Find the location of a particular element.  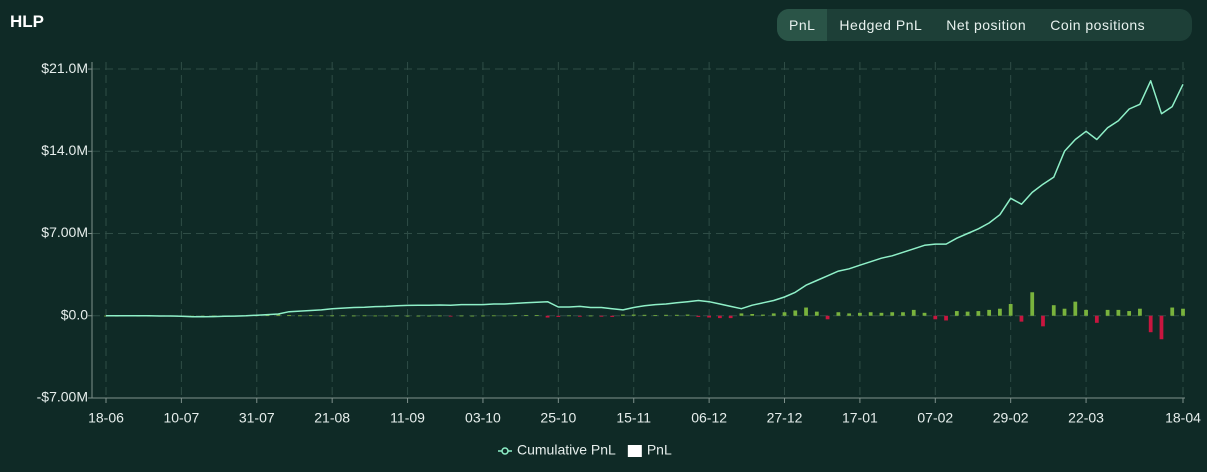

tab: Net position is located at coordinates (986, 25).